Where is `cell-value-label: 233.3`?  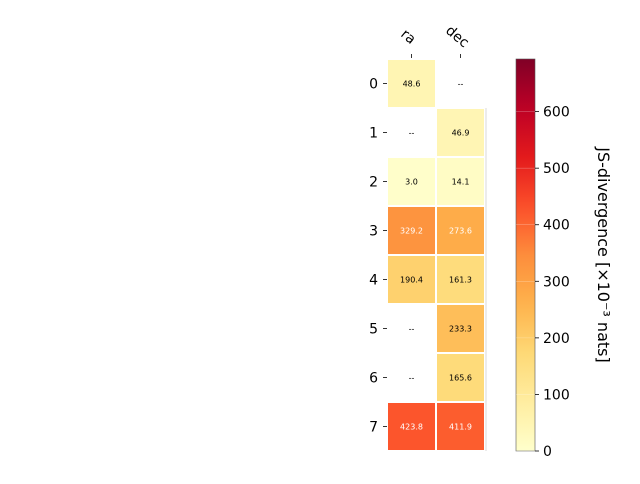
cell-value-label: 233.3 is located at coordinates (460, 329).